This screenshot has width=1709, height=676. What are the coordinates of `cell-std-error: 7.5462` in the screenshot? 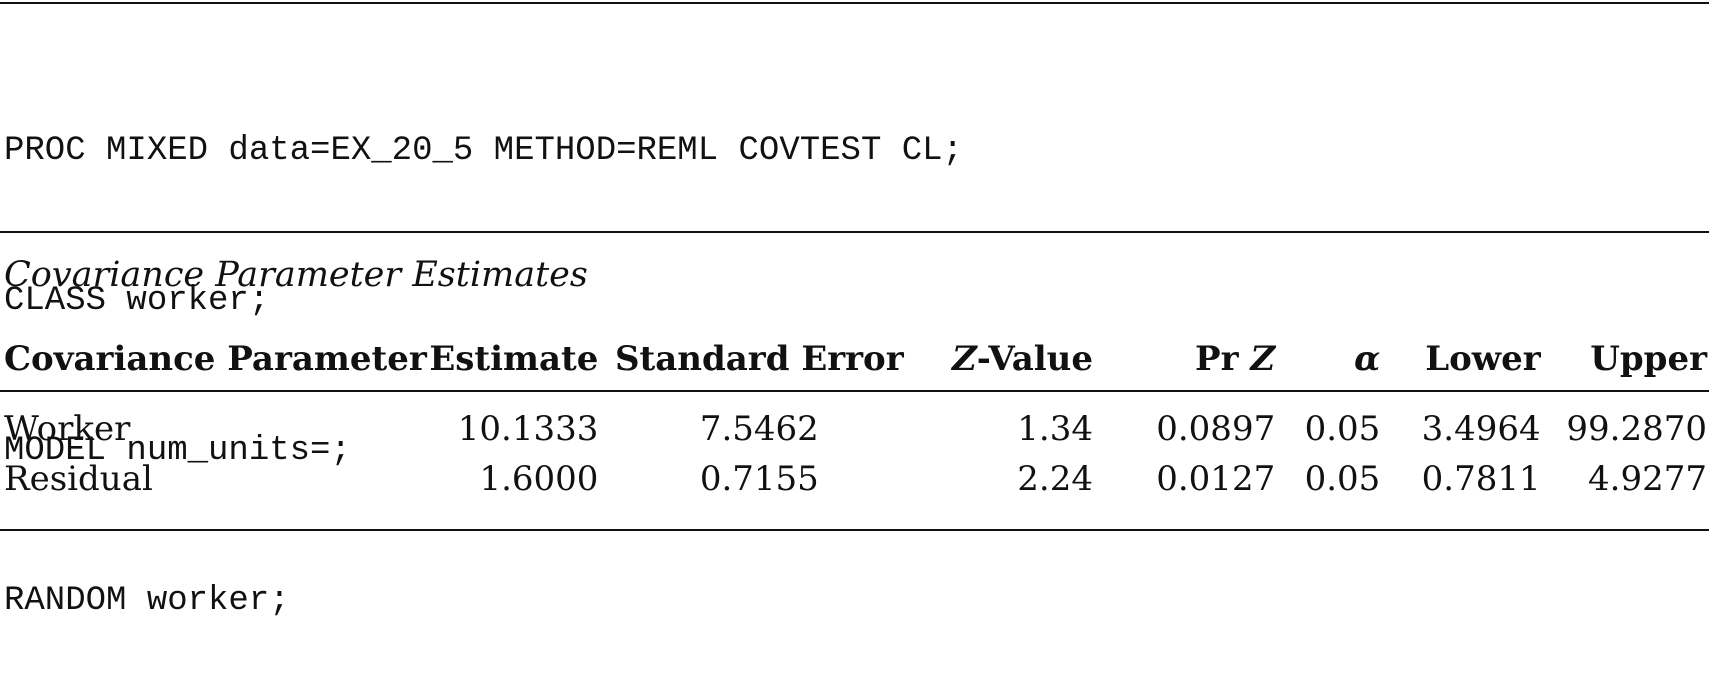 It's located at (759, 429).